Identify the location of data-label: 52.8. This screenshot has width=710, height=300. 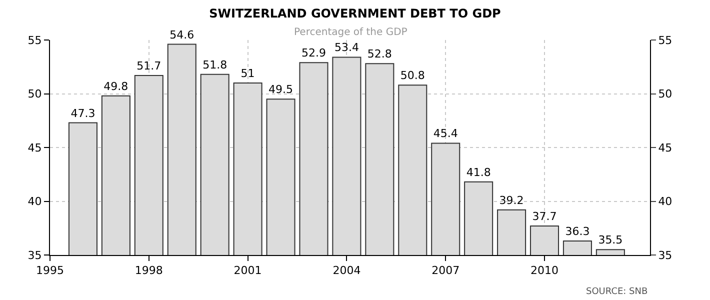
(379, 54).